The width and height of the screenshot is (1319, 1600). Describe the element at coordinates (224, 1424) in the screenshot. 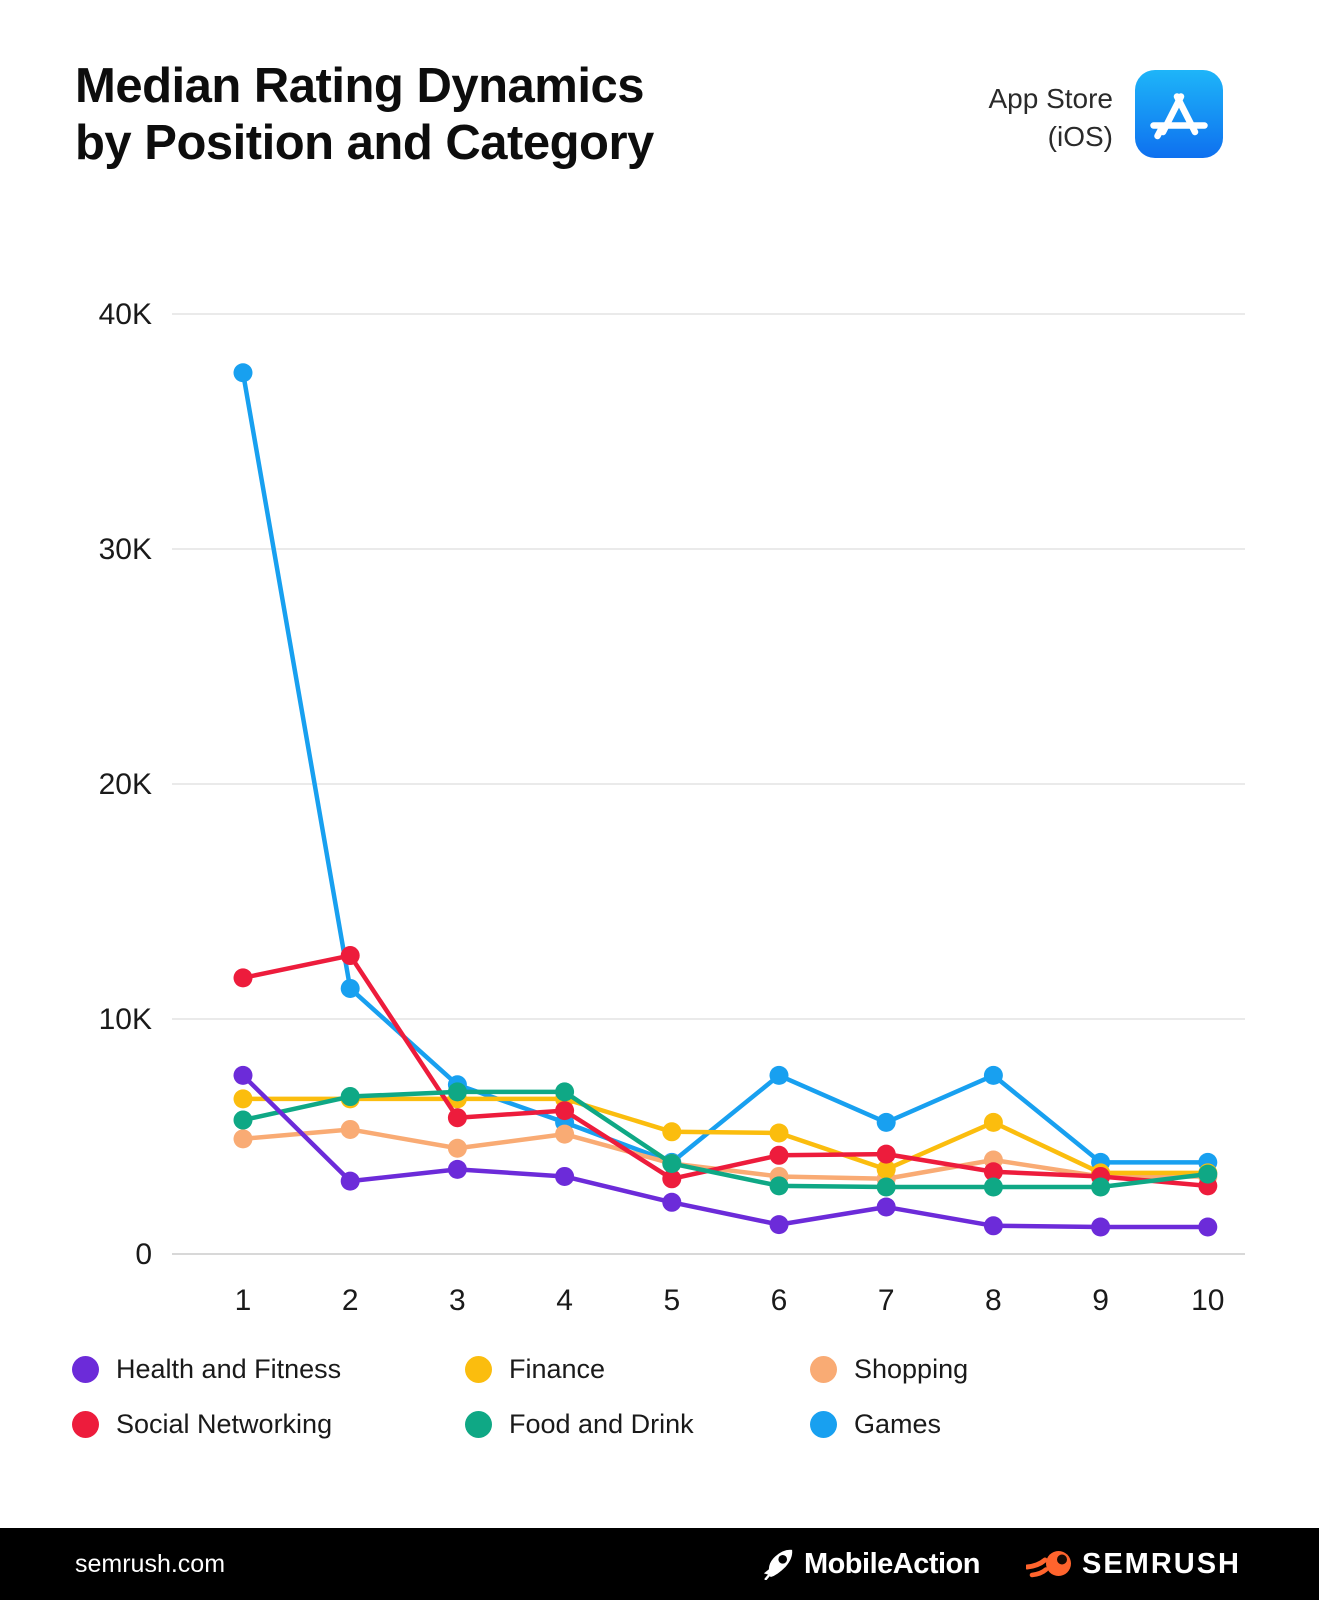

I see `legend-label: Social Networking` at that location.